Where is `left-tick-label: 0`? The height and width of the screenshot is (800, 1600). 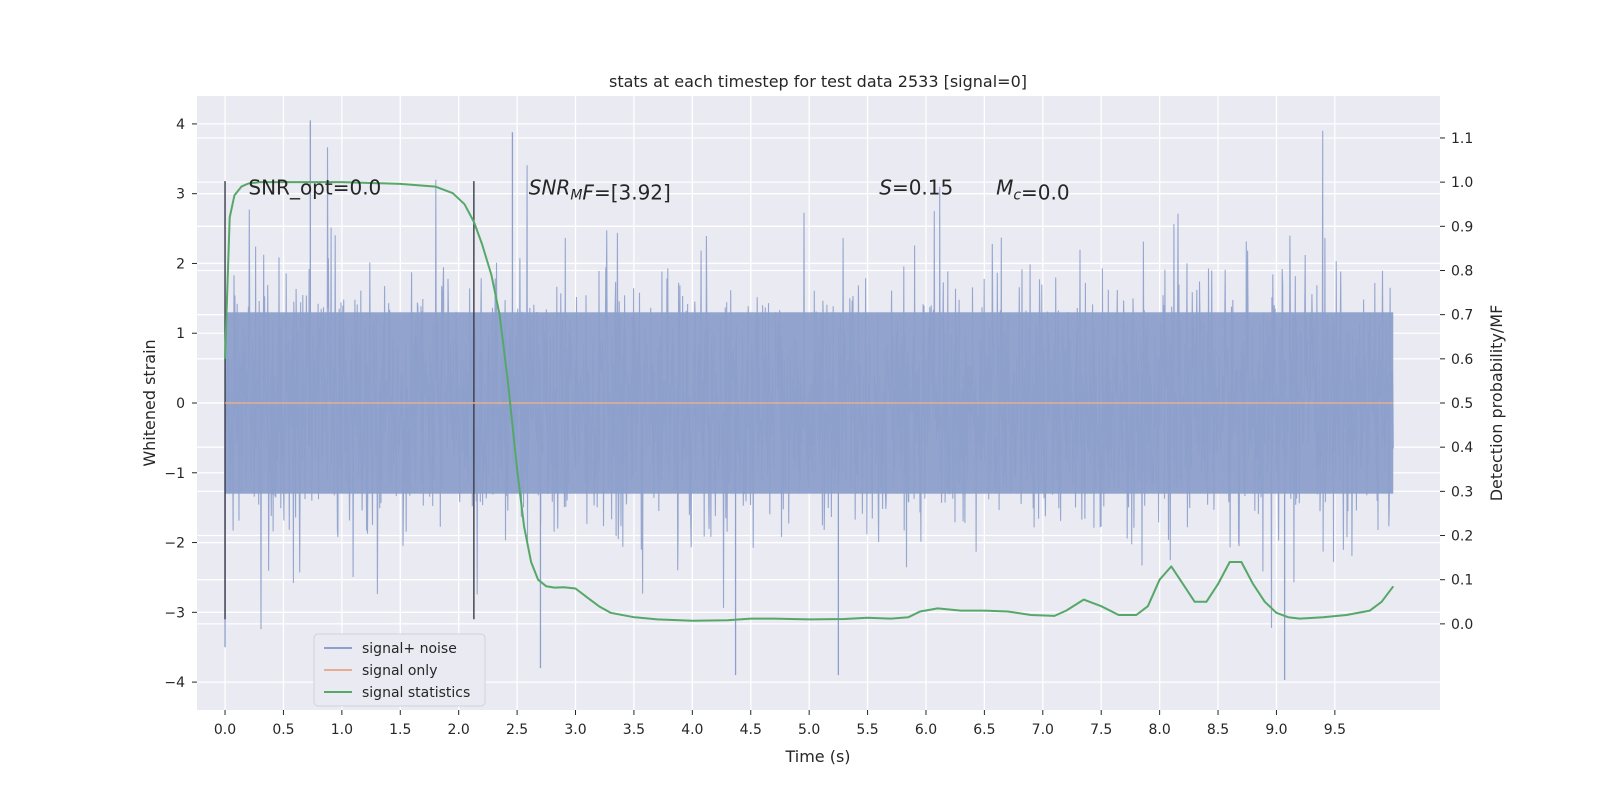
left-tick-label: 0 is located at coordinates (180, 404).